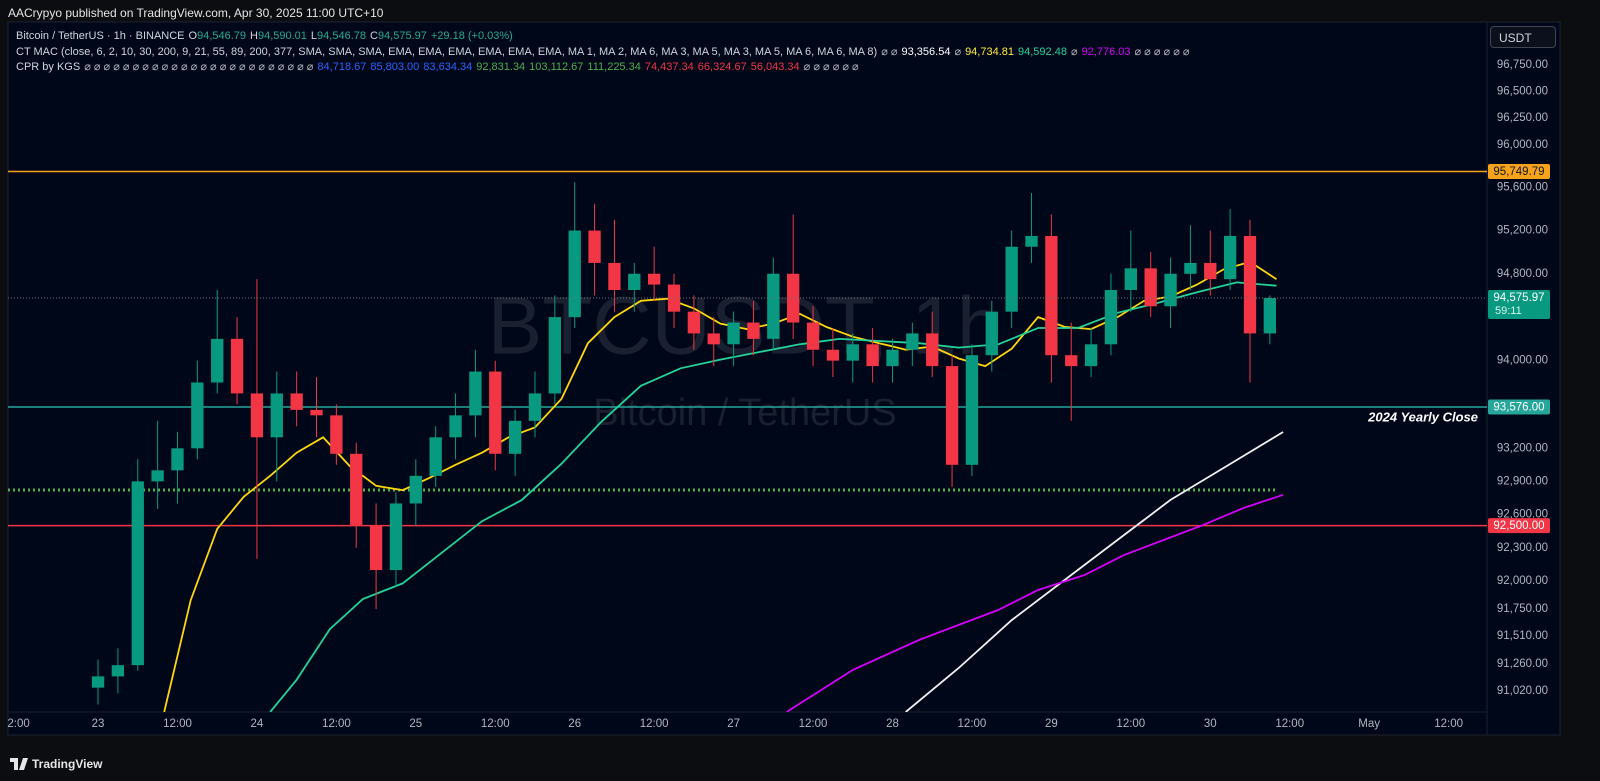 This screenshot has width=1600, height=781. Describe the element at coordinates (722, 67) in the screenshot. I see `legend-value: 66,324.67` at that location.